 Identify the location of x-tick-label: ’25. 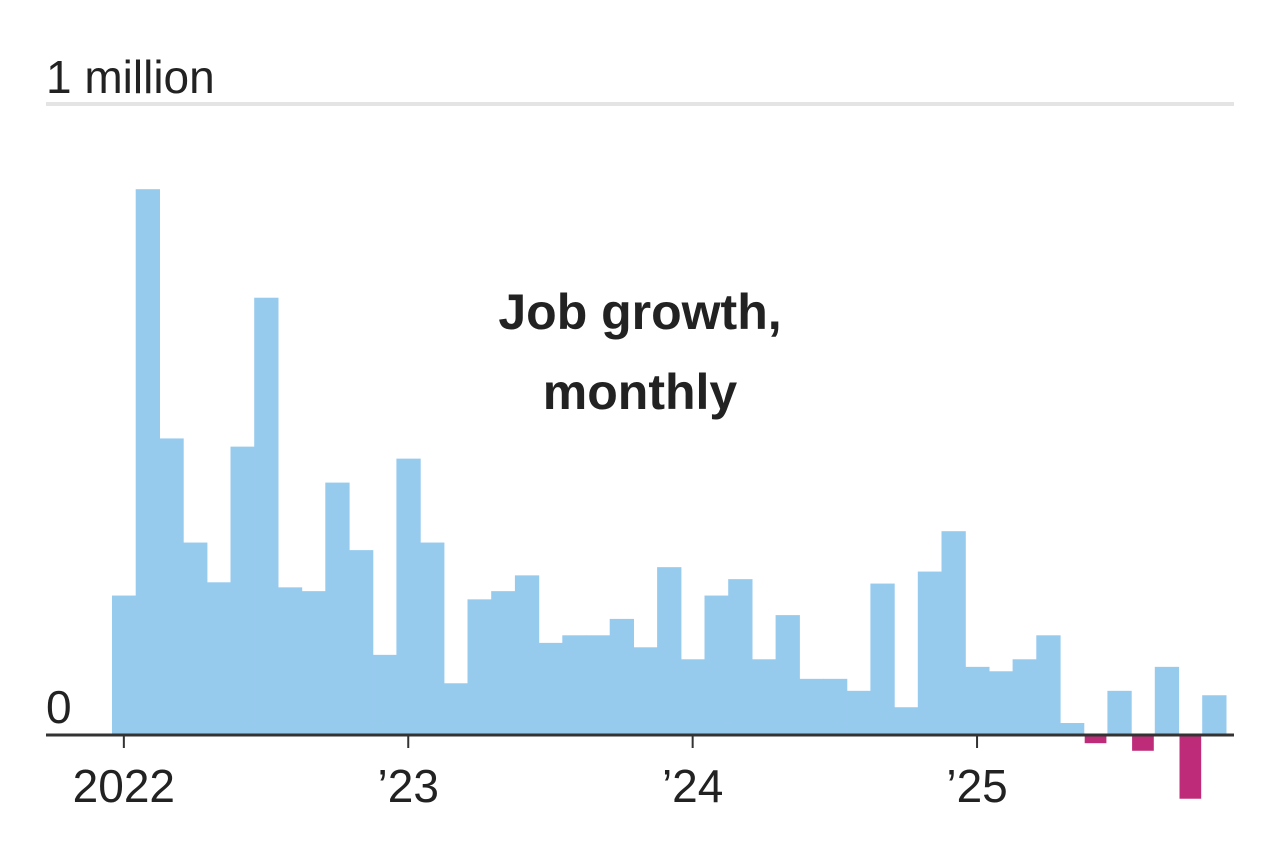
(976, 786).